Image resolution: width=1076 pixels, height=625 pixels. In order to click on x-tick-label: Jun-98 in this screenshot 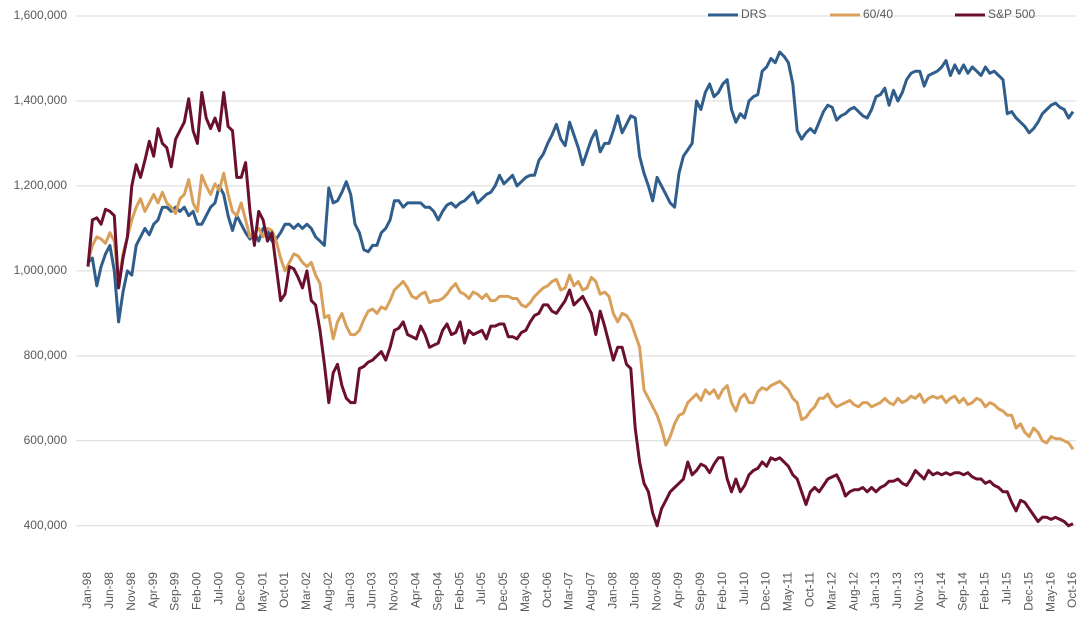, I will do `click(109, 590)`.